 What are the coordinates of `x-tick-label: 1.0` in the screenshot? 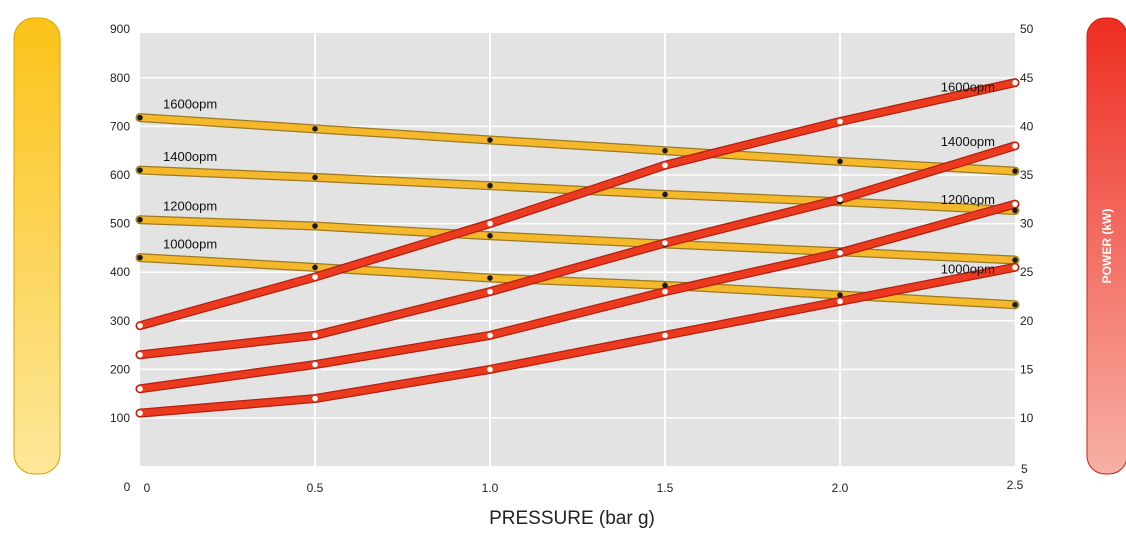 It's located at (490, 488).